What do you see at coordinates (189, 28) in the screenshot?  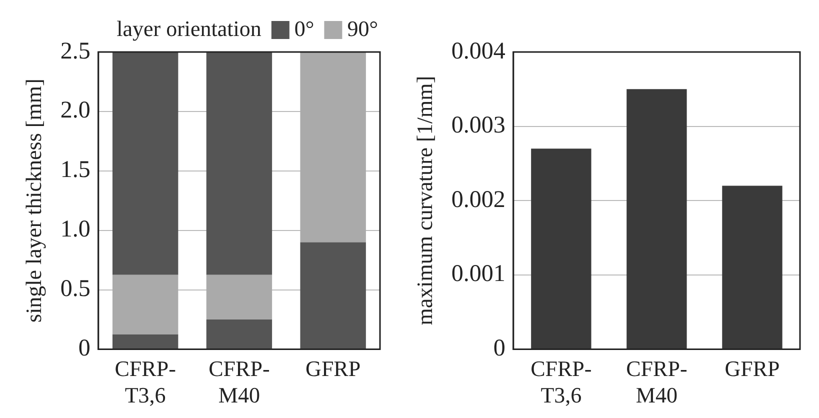 I see `legend-title: layer orientation` at bounding box center [189, 28].